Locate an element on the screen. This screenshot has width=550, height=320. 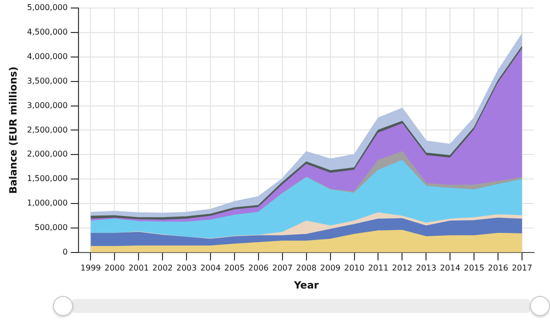
x-tick-label: 2005 is located at coordinates (234, 267).